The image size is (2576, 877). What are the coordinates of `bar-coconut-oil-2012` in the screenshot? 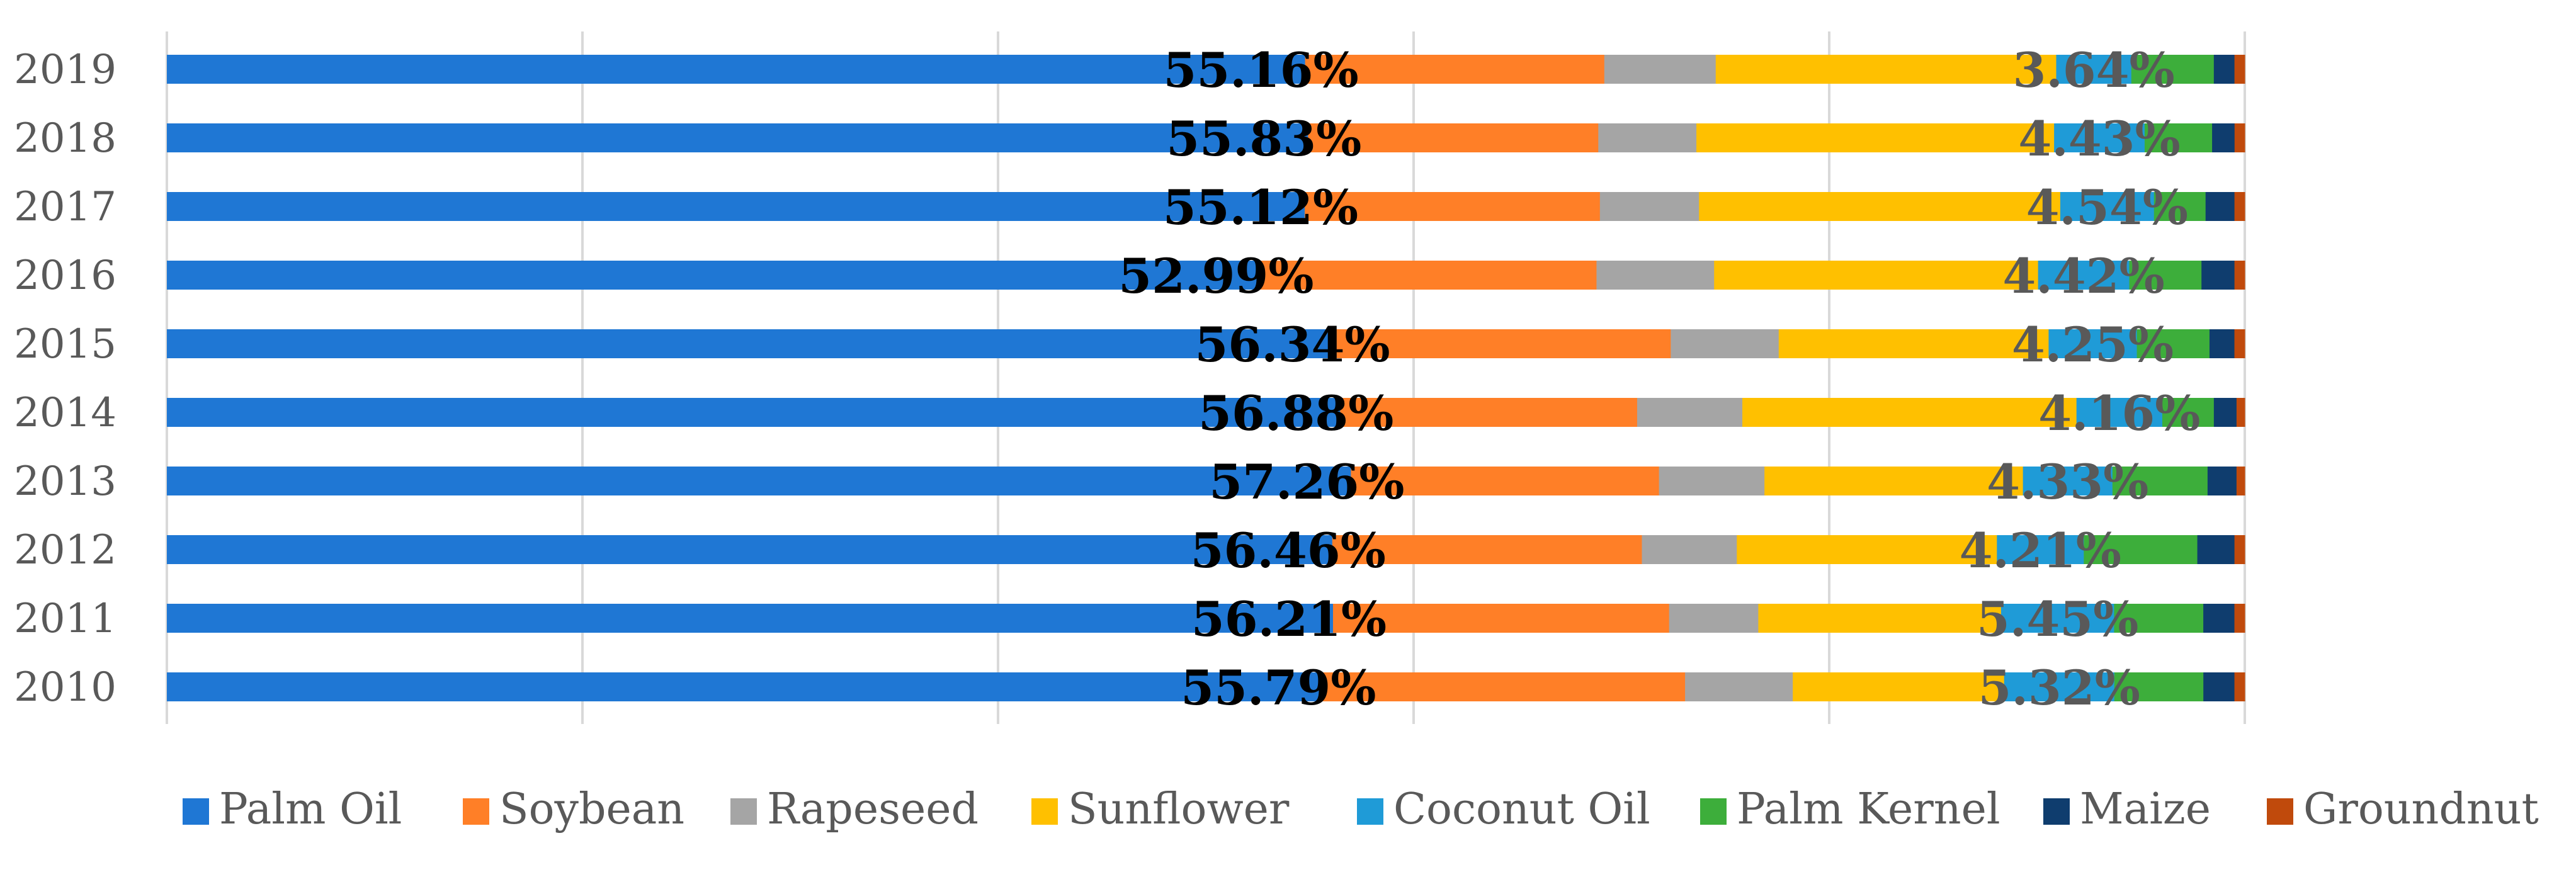 It's located at (2040, 549).